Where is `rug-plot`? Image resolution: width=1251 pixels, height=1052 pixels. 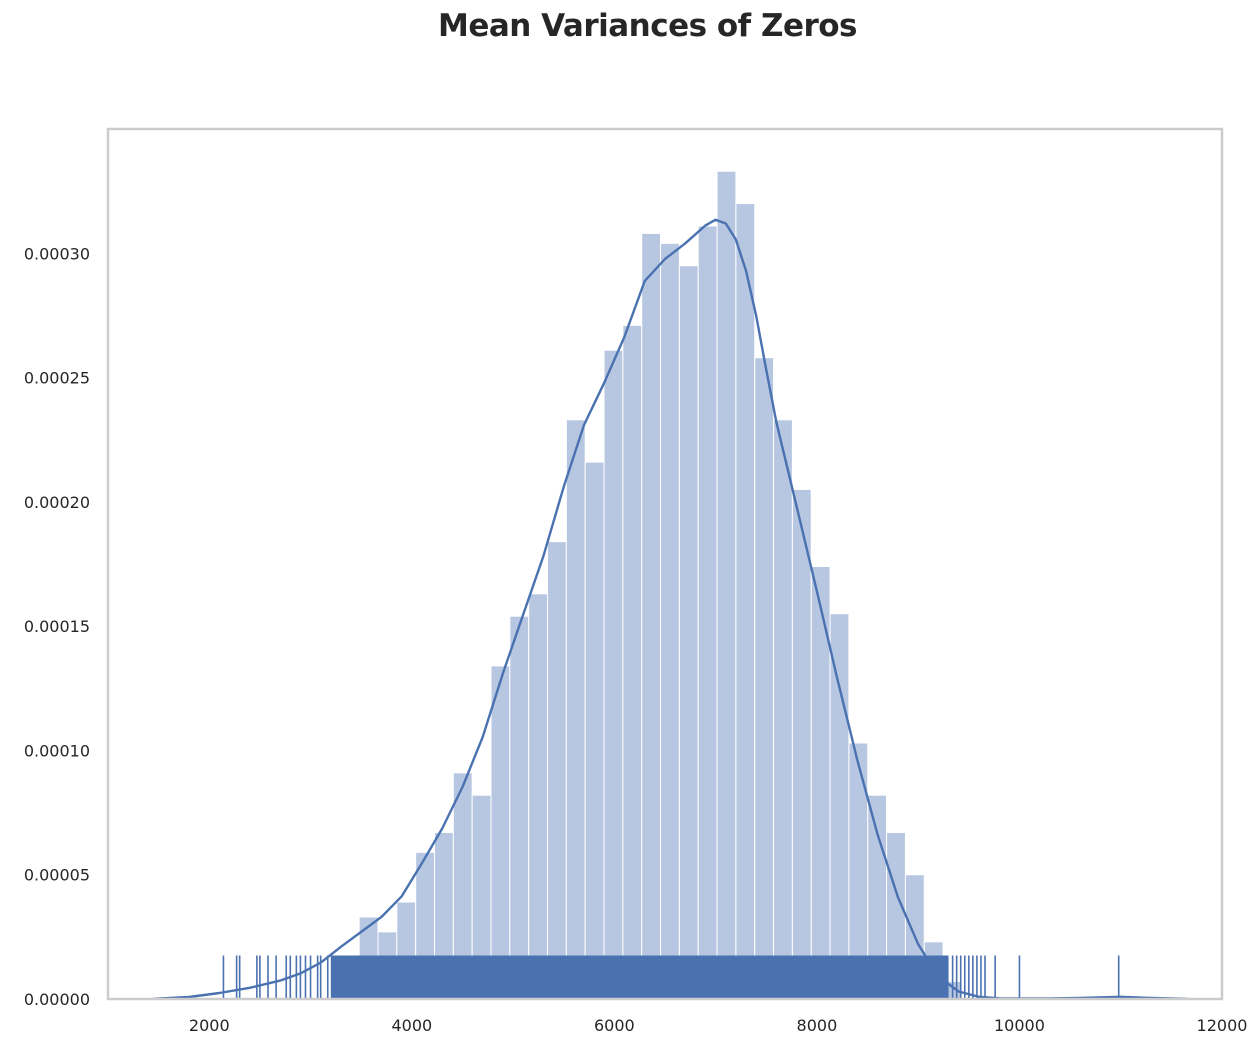 rug-plot is located at coordinates (671, 977).